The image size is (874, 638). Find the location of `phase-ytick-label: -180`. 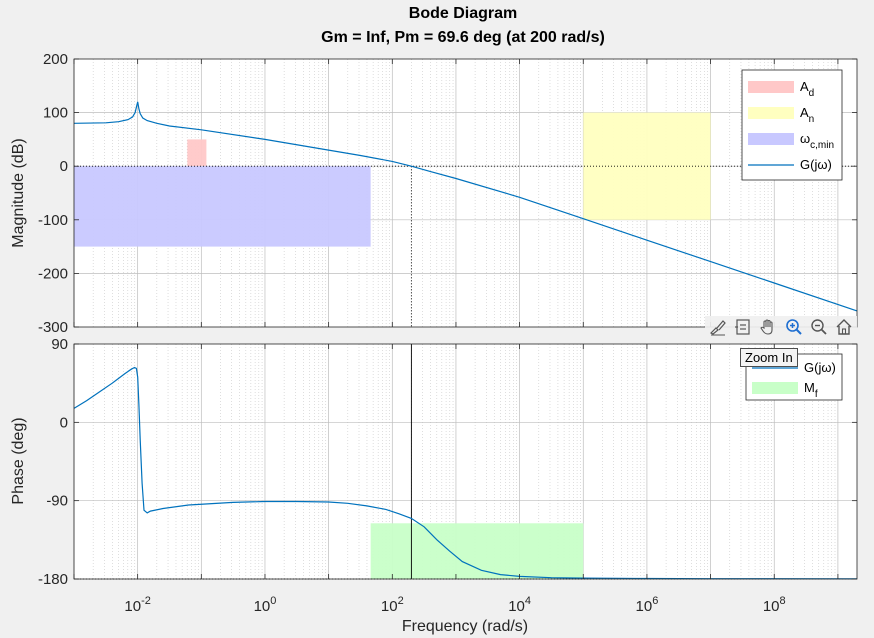

phase-ytick-label: -180 is located at coordinates (53, 579).